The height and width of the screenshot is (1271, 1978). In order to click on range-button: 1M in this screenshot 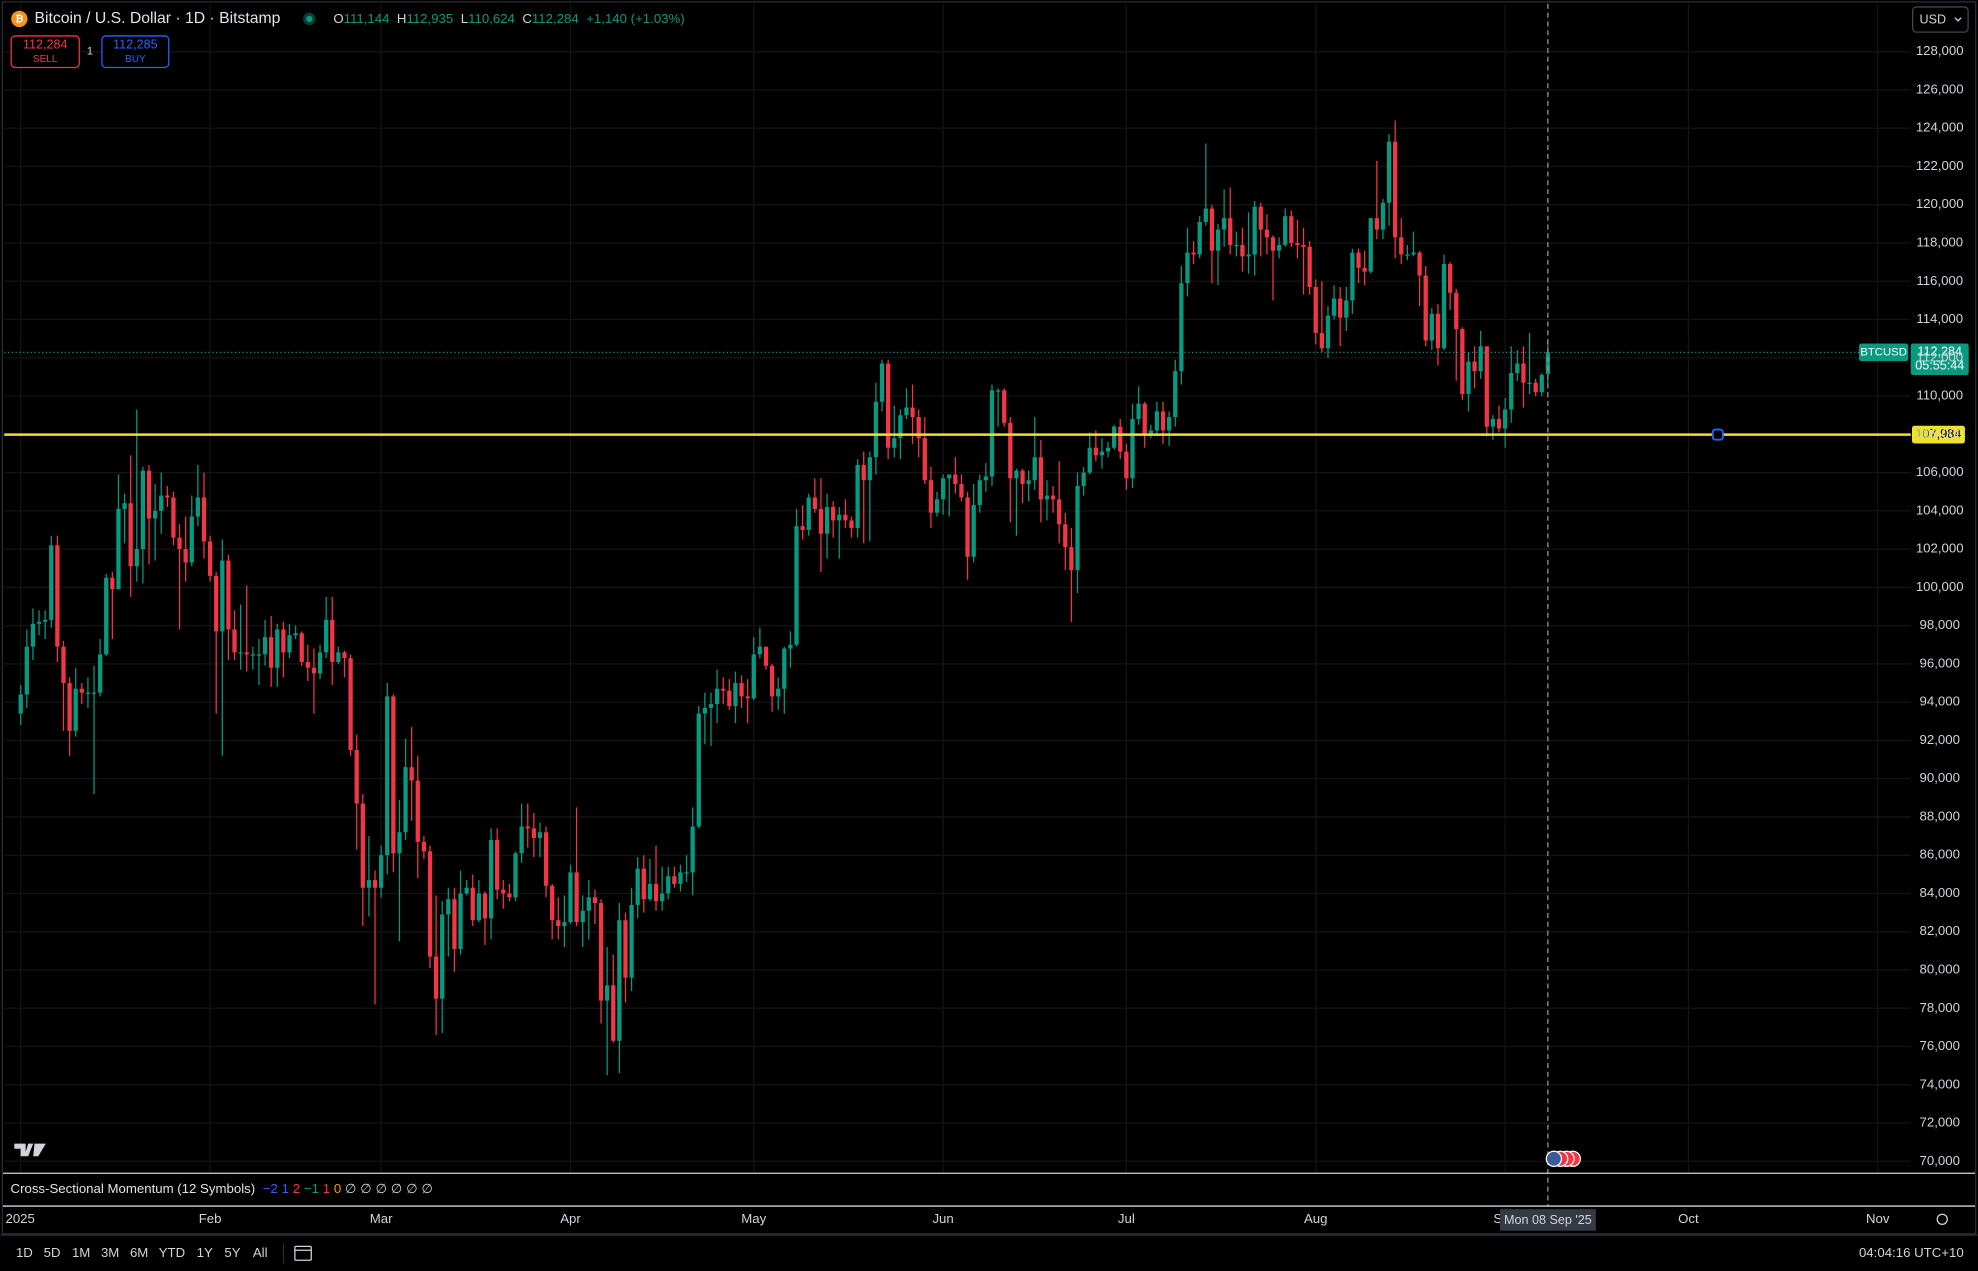, I will do `click(81, 1252)`.